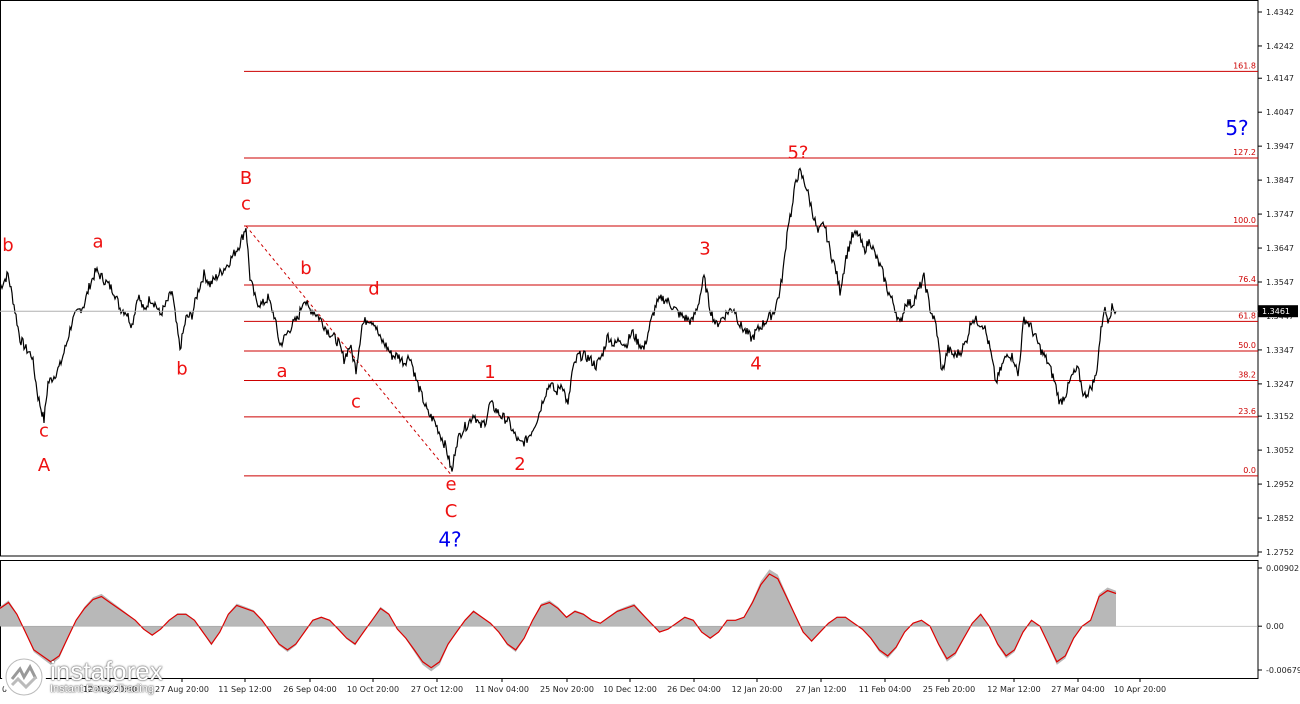 The height and width of the screenshot is (704, 1300). What do you see at coordinates (110, 689) in the screenshot?
I see `x-tick-label: 12 Aug 20:00` at bounding box center [110, 689].